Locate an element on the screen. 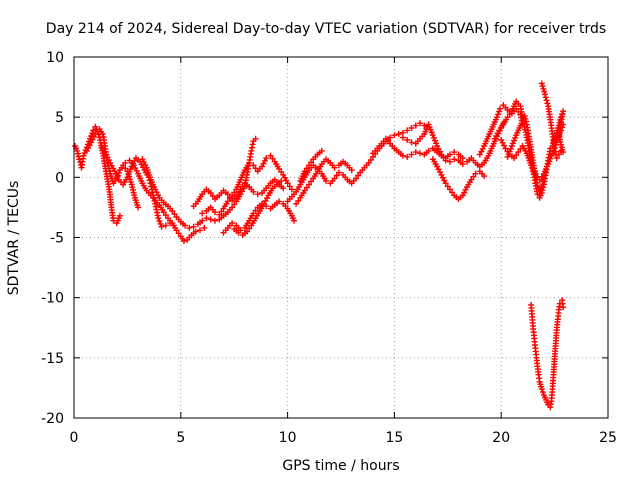  series-arc11 is located at coordinates (324, 181).